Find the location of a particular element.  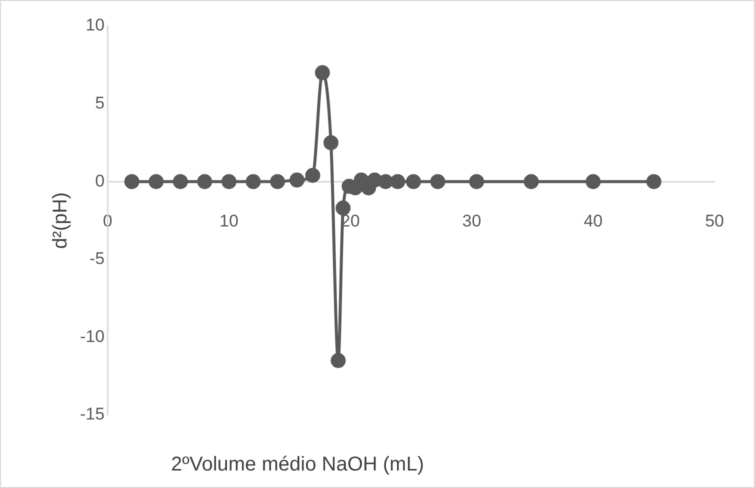

y-axis-title: d²(pH) is located at coordinates (61, 220).